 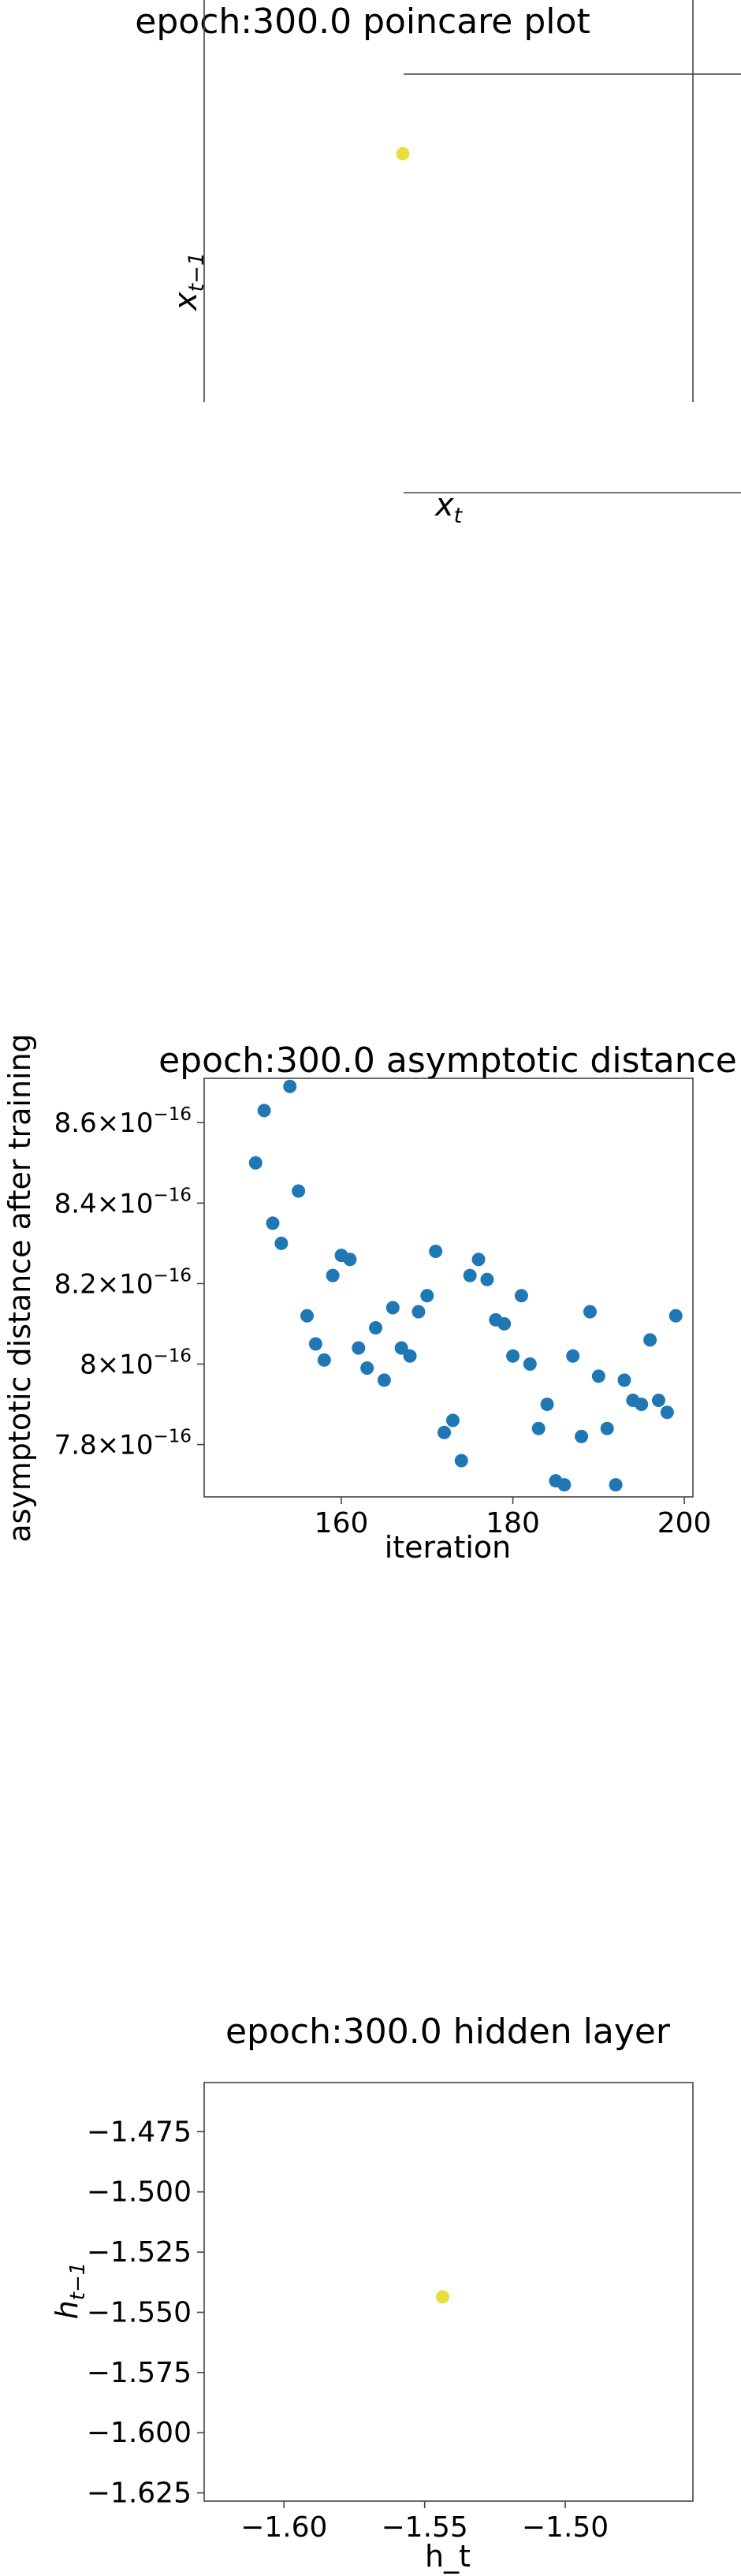 I want to click on asymptotic-x-ticks: 160 180 200, so click(x=514, y=1518).